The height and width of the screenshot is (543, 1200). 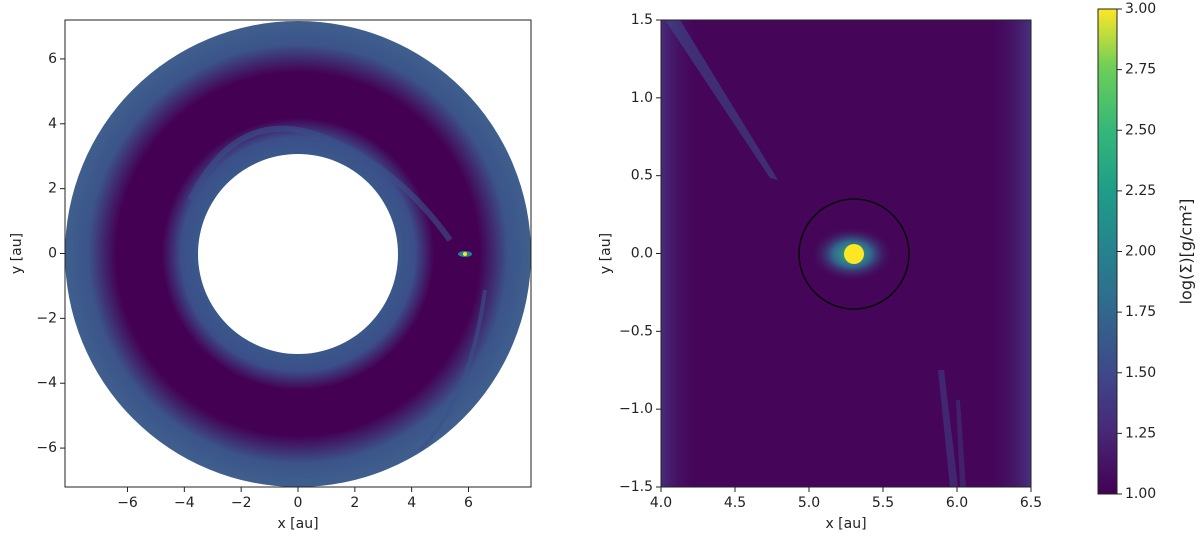 What do you see at coordinates (468, 503) in the screenshot?
I see `x-tick-label: 6` at bounding box center [468, 503].